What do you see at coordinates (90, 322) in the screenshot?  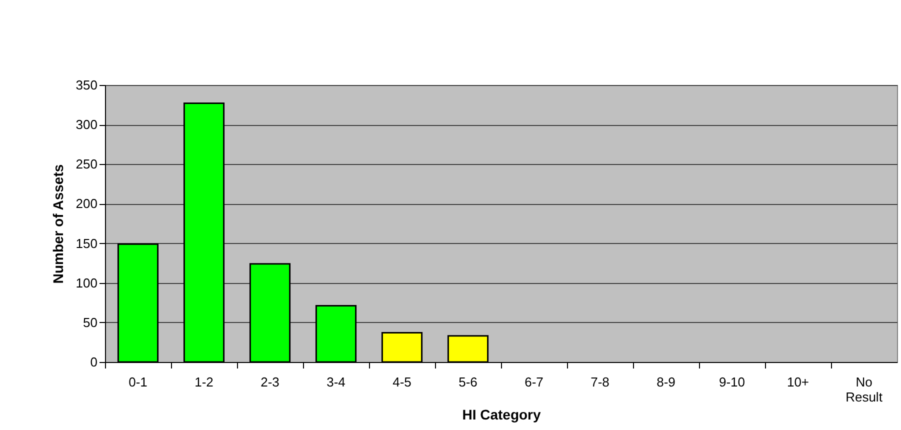 I see `y-tick-label: 50` at bounding box center [90, 322].